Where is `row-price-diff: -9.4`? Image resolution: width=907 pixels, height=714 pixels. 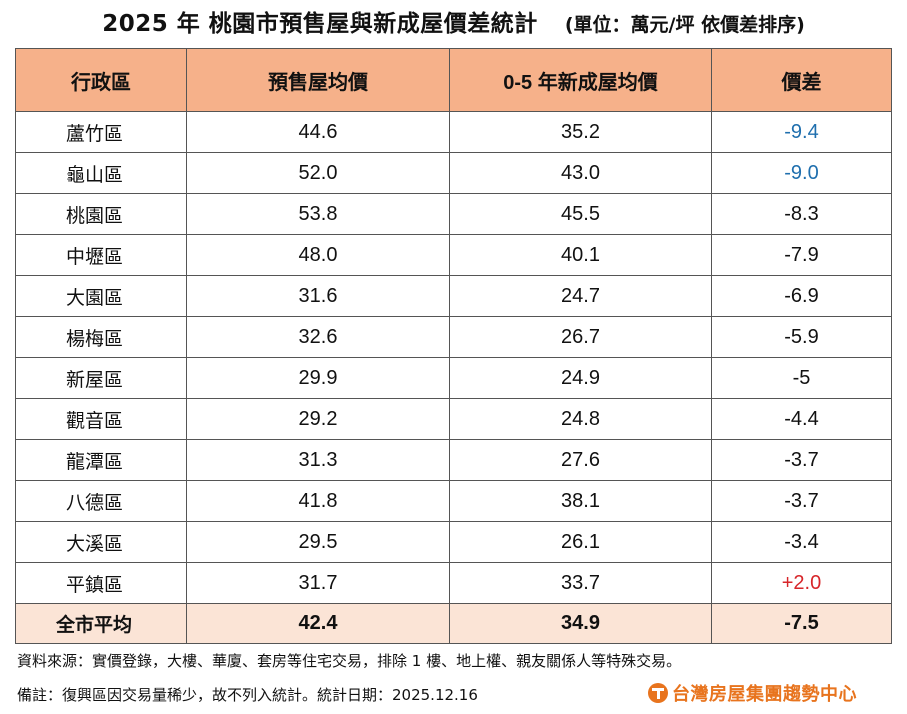 row-price-diff: -9.4 is located at coordinates (801, 132).